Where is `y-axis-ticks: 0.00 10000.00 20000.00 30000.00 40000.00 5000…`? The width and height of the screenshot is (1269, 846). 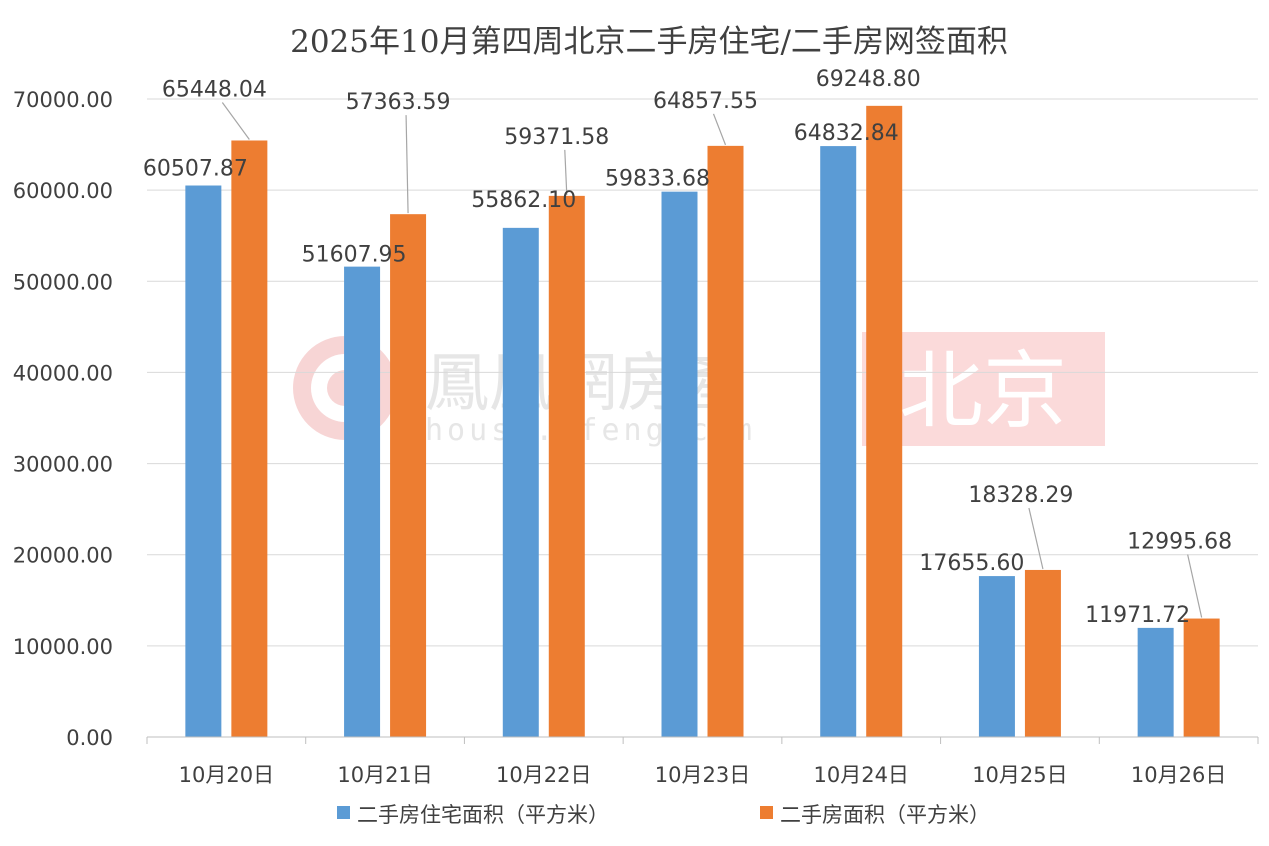 y-axis-ticks: 0.00 10000.00 20000.00 30000.00 40000.00 5000… is located at coordinates (63, 419).